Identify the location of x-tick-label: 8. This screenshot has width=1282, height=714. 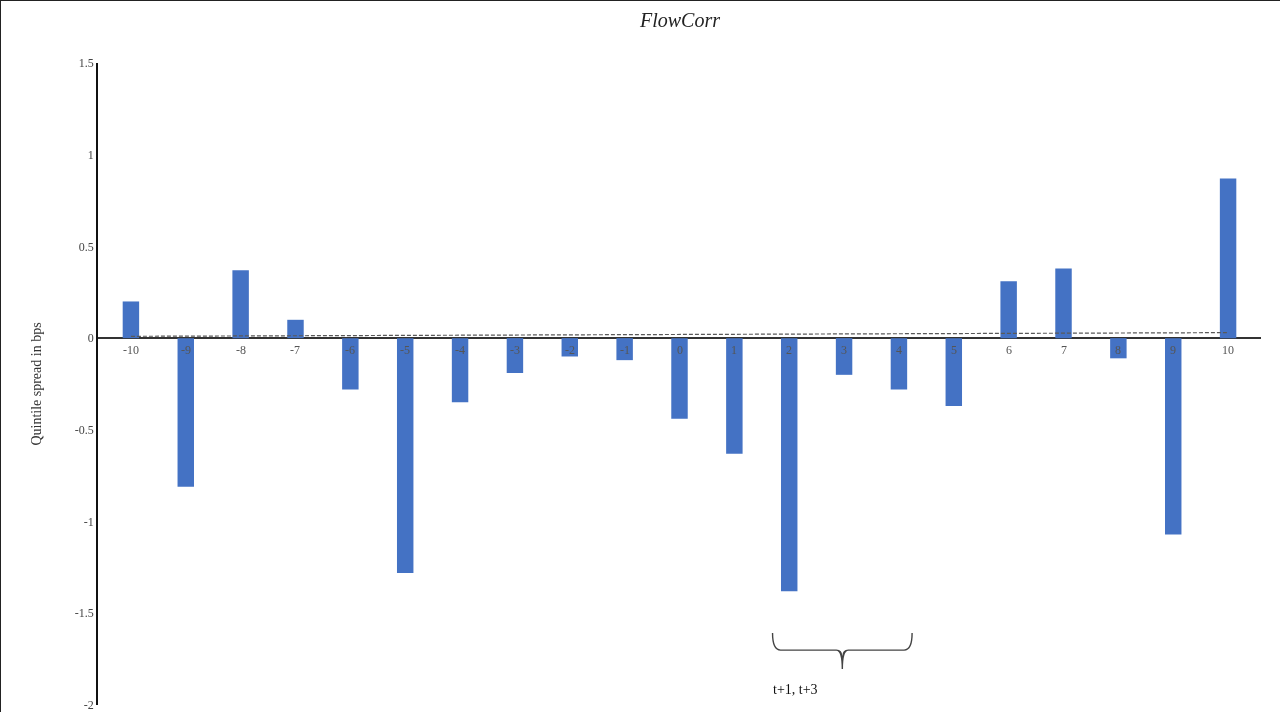
(1118, 350).